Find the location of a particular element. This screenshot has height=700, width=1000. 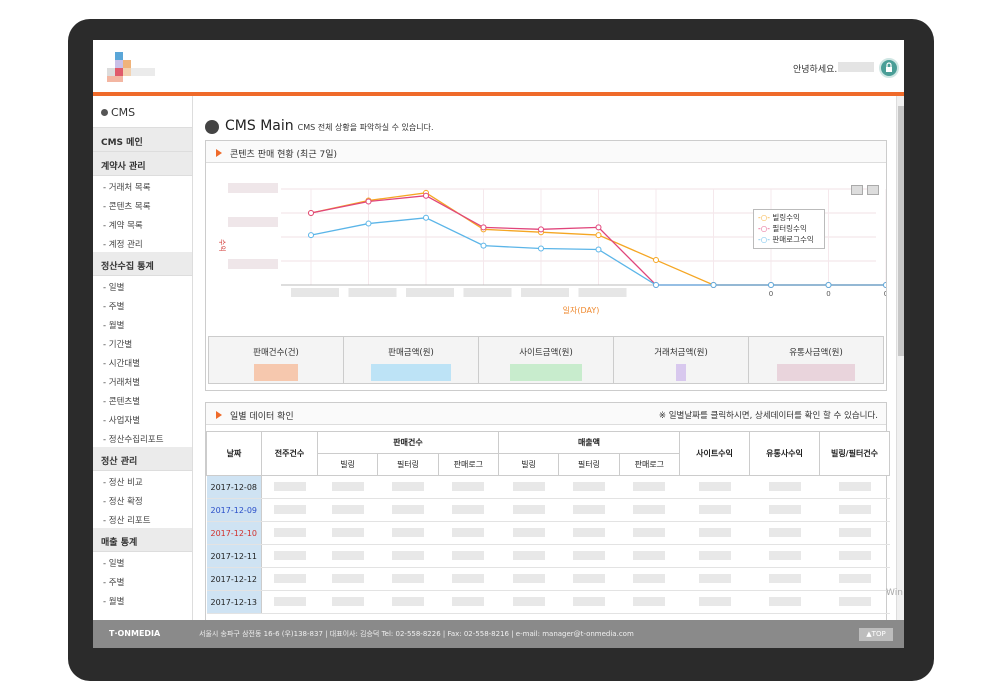

sidebar-section: 계약사 관리 is located at coordinates (142, 164).